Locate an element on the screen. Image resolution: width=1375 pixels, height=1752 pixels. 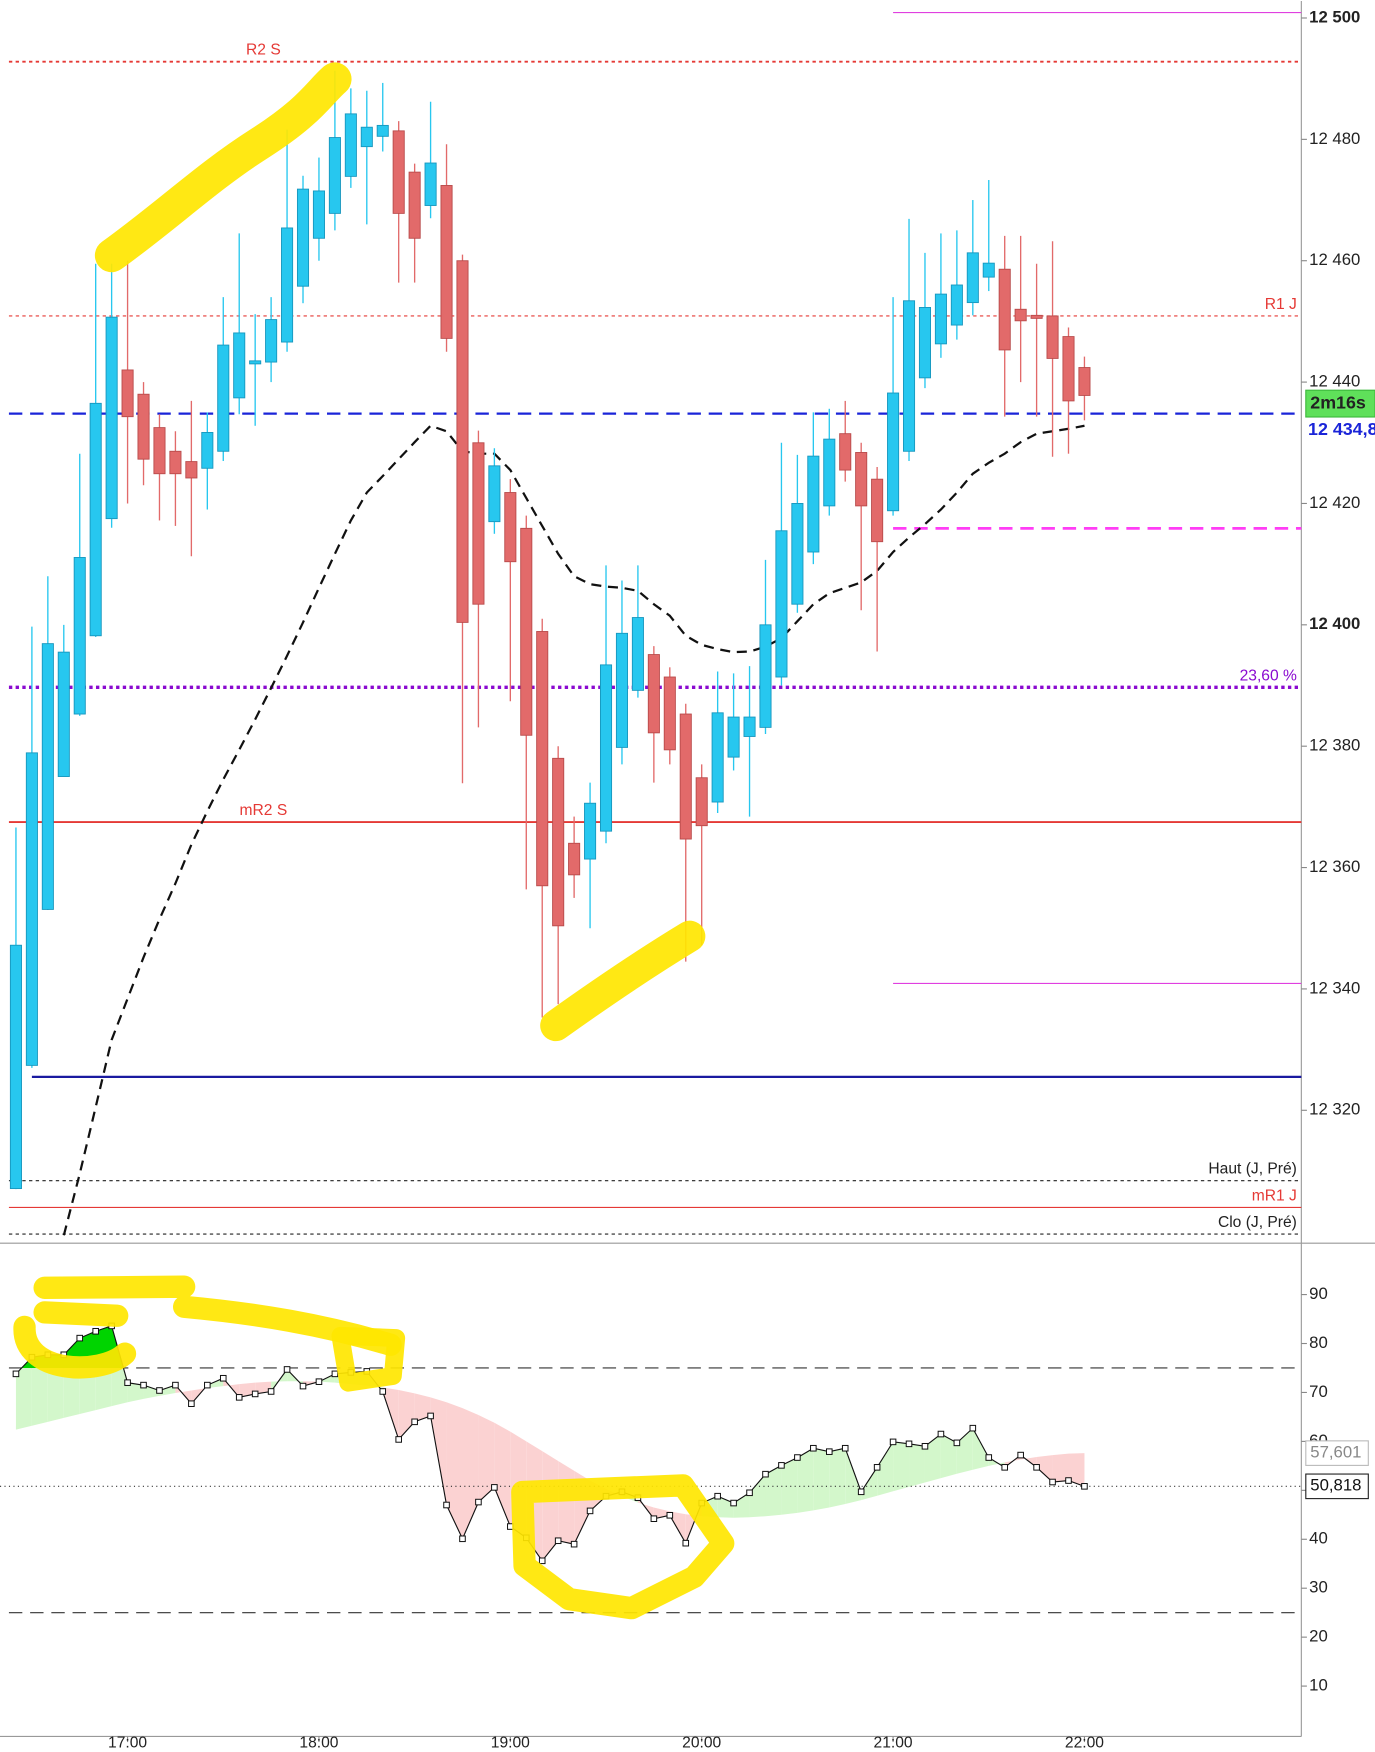
last-value-label: 57,601 is located at coordinates (1335, 1452).